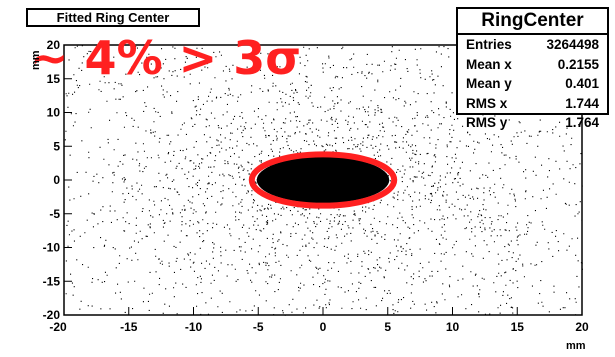 The width and height of the screenshot is (615, 357). I want to click on x-tick-label: 15, so click(518, 327).